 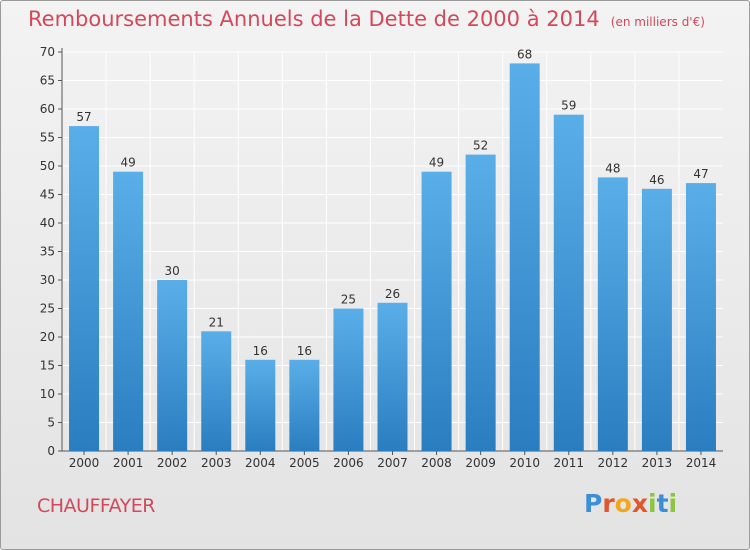 I want to click on data-label: 57, so click(x=83, y=117).